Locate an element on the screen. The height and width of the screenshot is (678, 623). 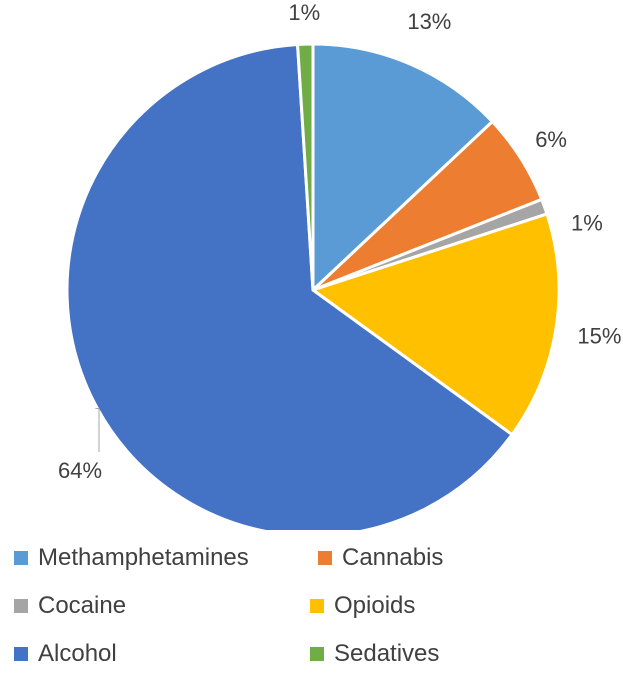
legend-swatch-sedatives is located at coordinates (317, 654).